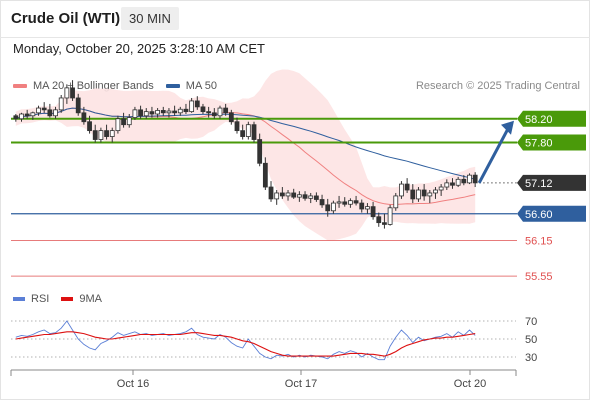 Image resolution: width=590 pixels, height=400 pixels. Describe the element at coordinates (531, 358) in the screenshot. I see `rsi-tick-30: 30` at that location.